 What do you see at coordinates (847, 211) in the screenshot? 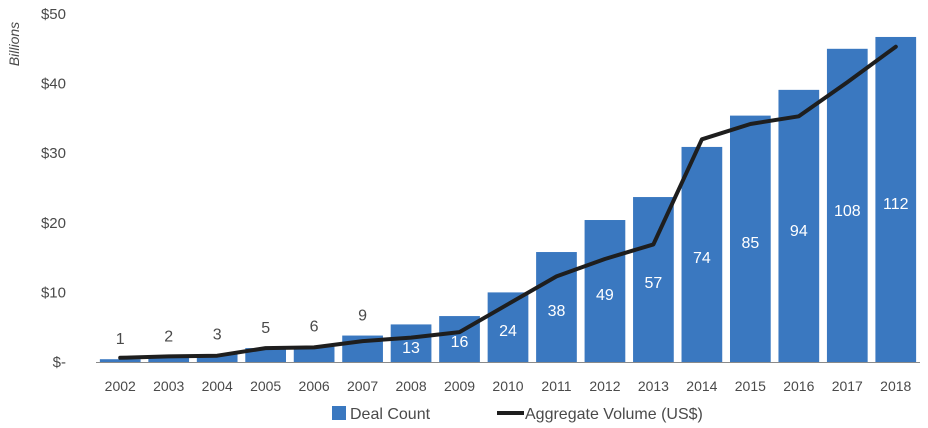
I see `deal-count-data-label: 108` at bounding box center [847, 211].